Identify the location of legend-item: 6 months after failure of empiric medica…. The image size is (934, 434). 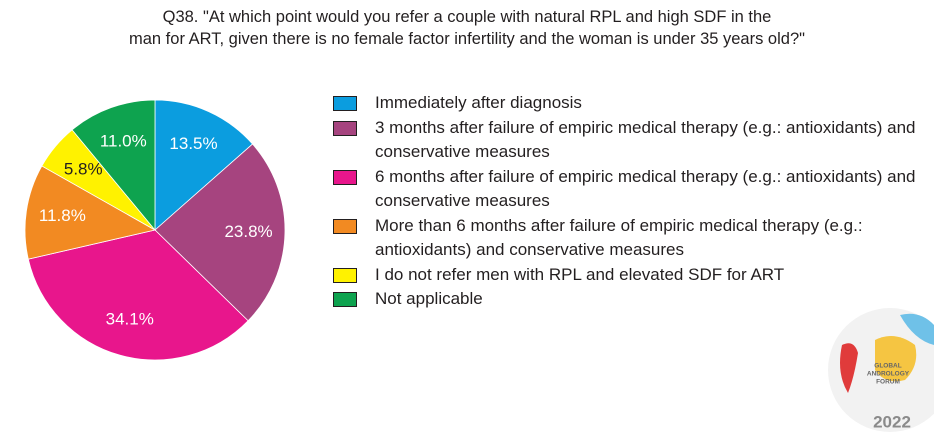
(633, 189).